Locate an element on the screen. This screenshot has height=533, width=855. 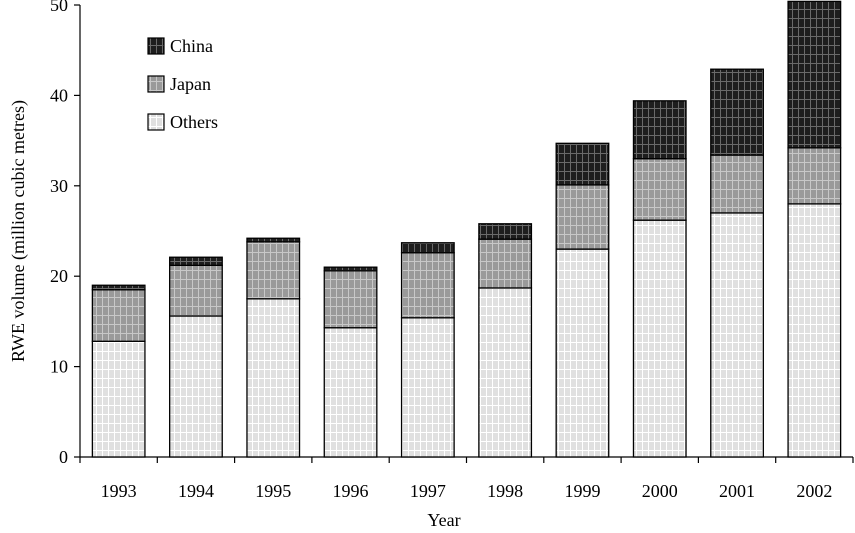
bar-segment-japan-1999 is located at coordinates (582, 217).